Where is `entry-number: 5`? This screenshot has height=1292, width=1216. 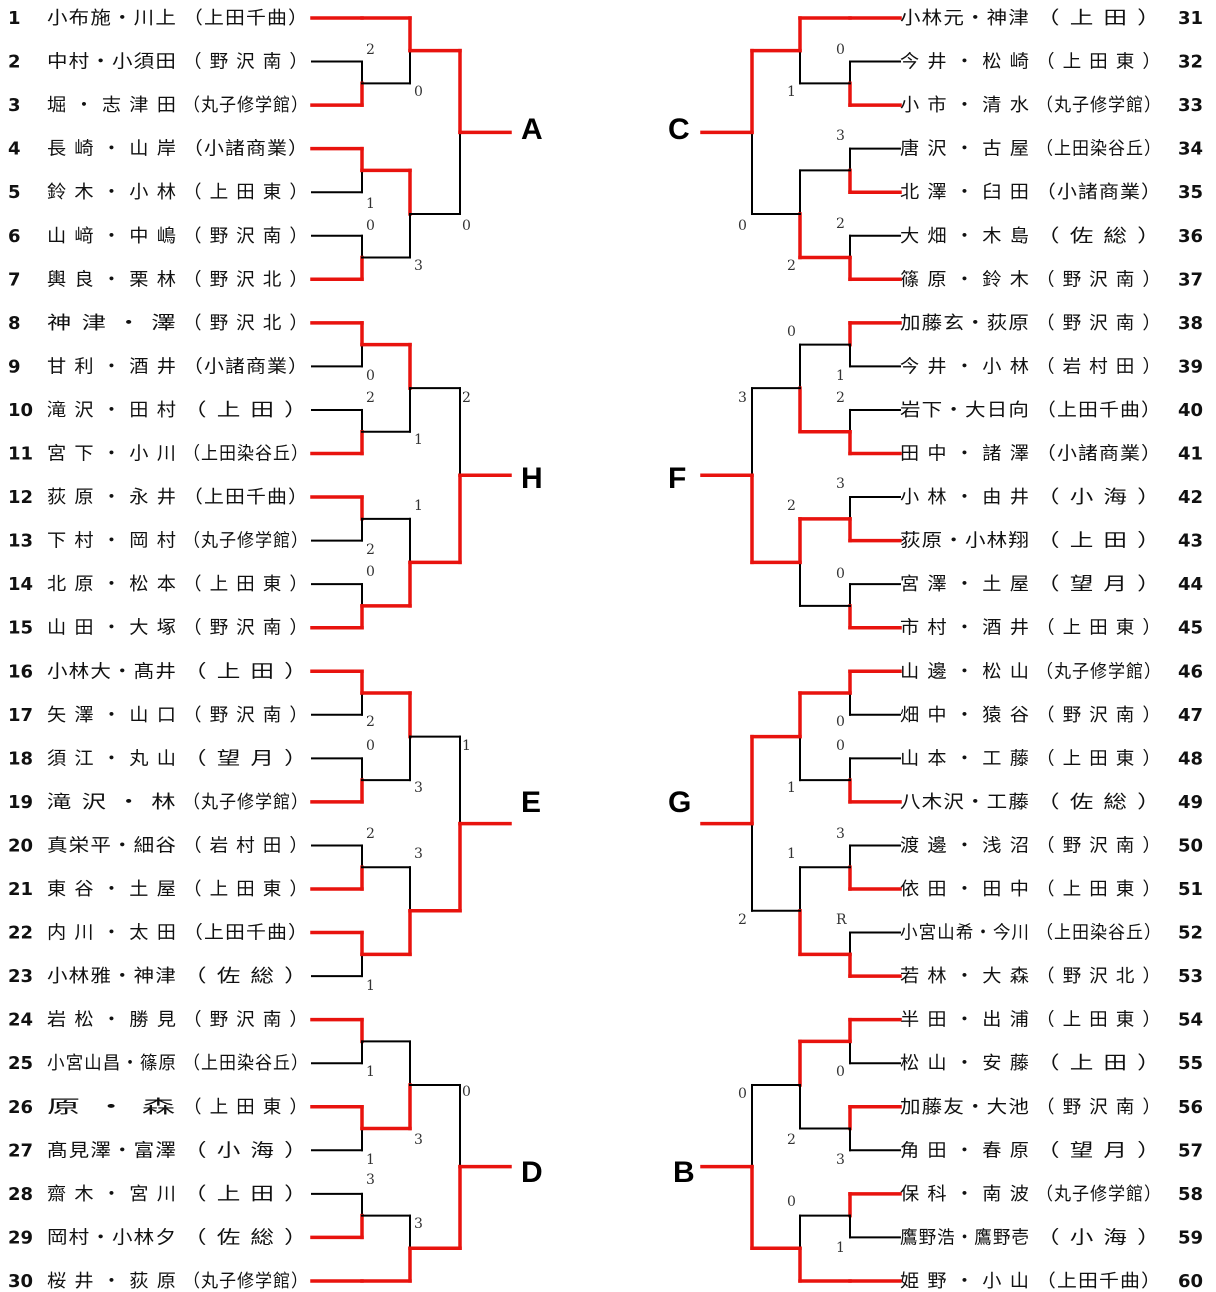
entry-number: 5 is located at coordinates (14, 192).